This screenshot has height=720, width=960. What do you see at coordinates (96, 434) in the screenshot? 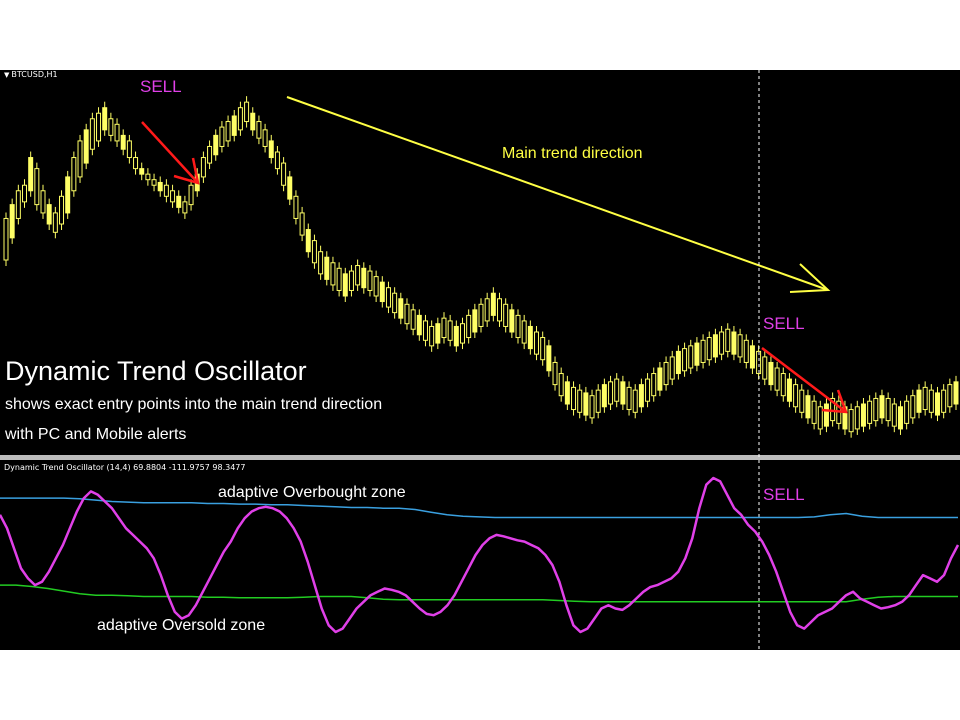
I see `promo-subtitle-2: with PC and Mobile alerts` at bounding box center [96, 434].